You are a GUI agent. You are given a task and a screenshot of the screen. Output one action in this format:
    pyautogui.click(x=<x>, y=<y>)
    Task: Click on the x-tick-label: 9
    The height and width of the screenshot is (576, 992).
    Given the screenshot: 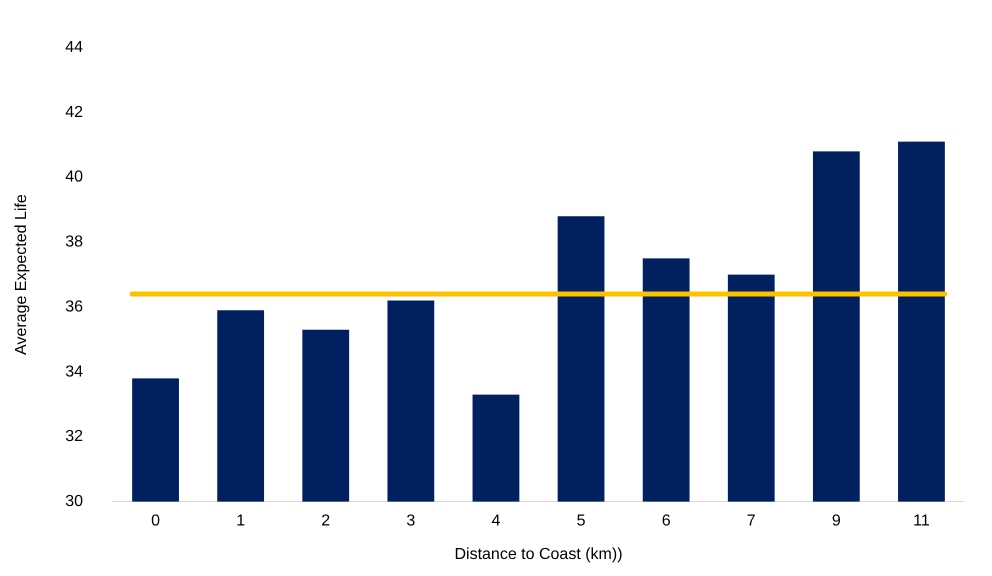 What is the action you would take?
    pyautogui.click(x=836, y=521)
    